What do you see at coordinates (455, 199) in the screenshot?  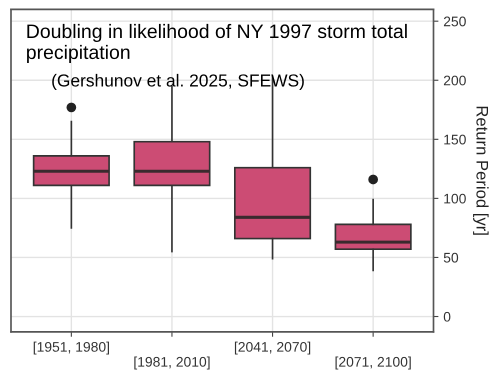 I see `y-tick-label: 100` at bounding box center [455, 199].